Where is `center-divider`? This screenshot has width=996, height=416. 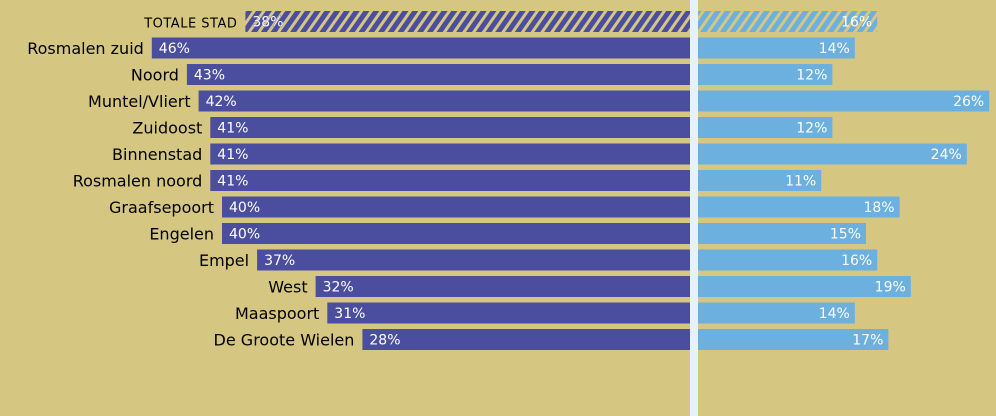
center-divider is located at coordinates (694, 208).